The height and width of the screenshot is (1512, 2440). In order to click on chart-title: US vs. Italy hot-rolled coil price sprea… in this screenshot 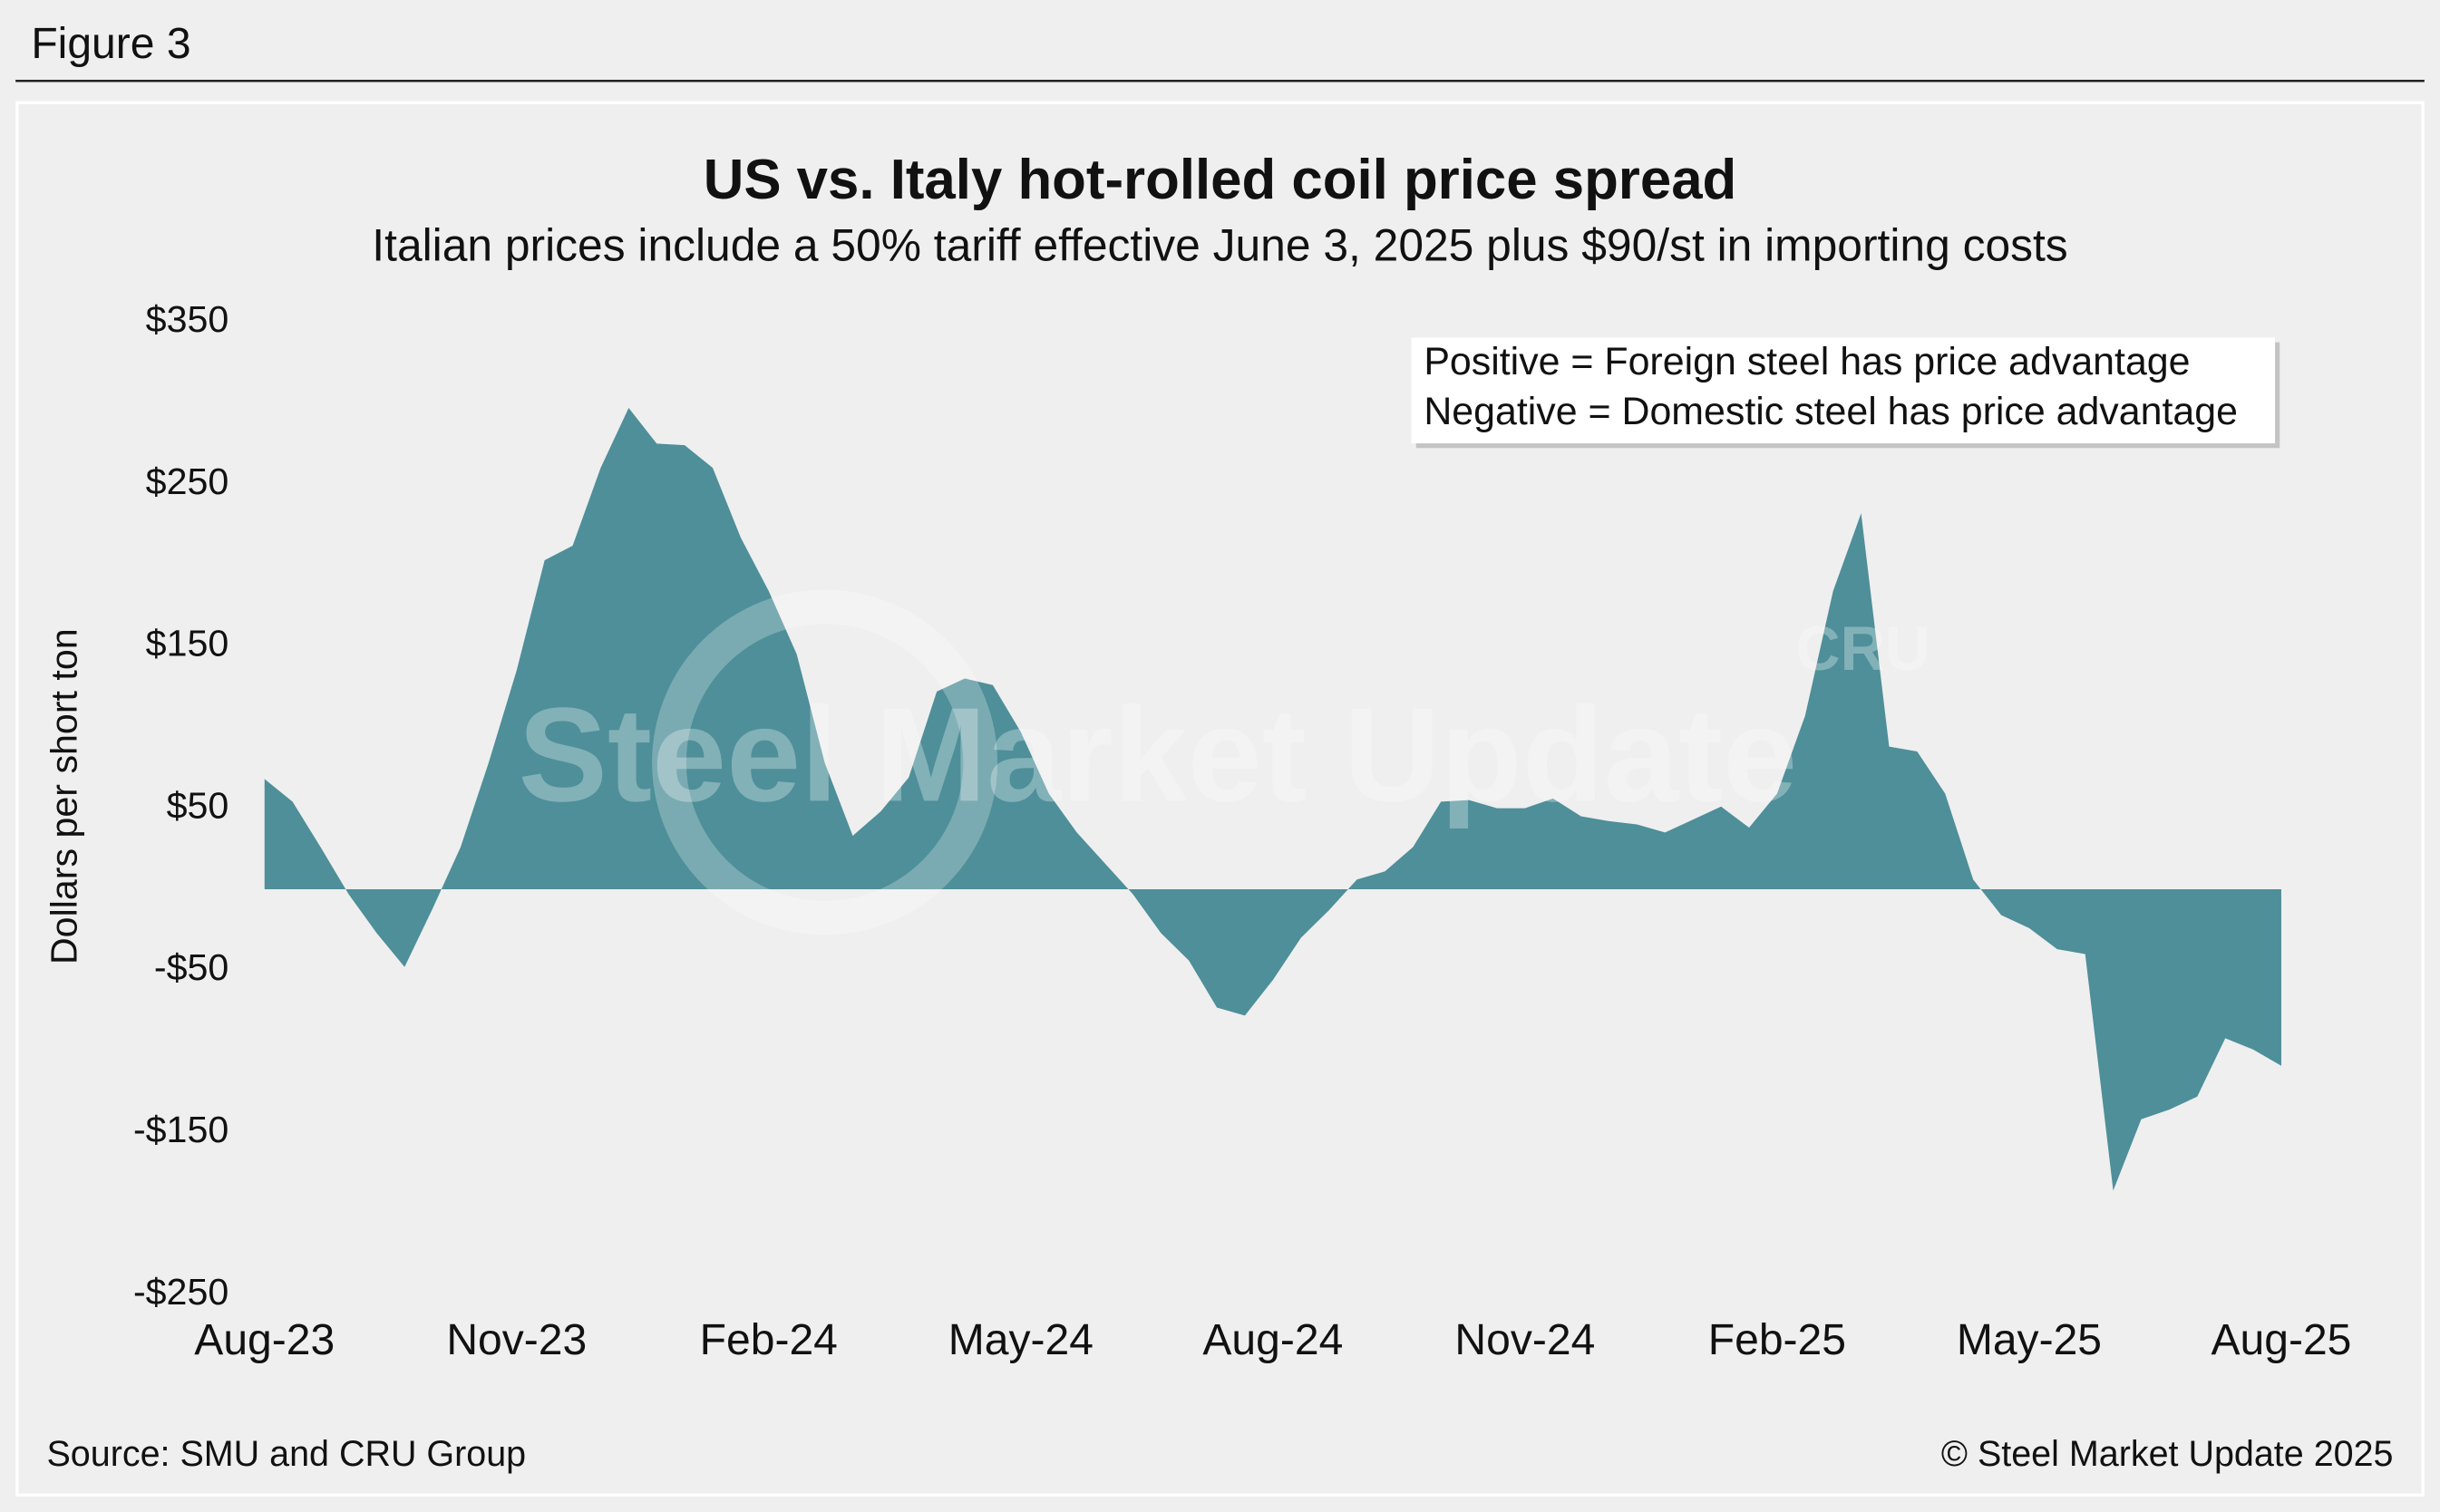, I will do `click(1221, 180)`.